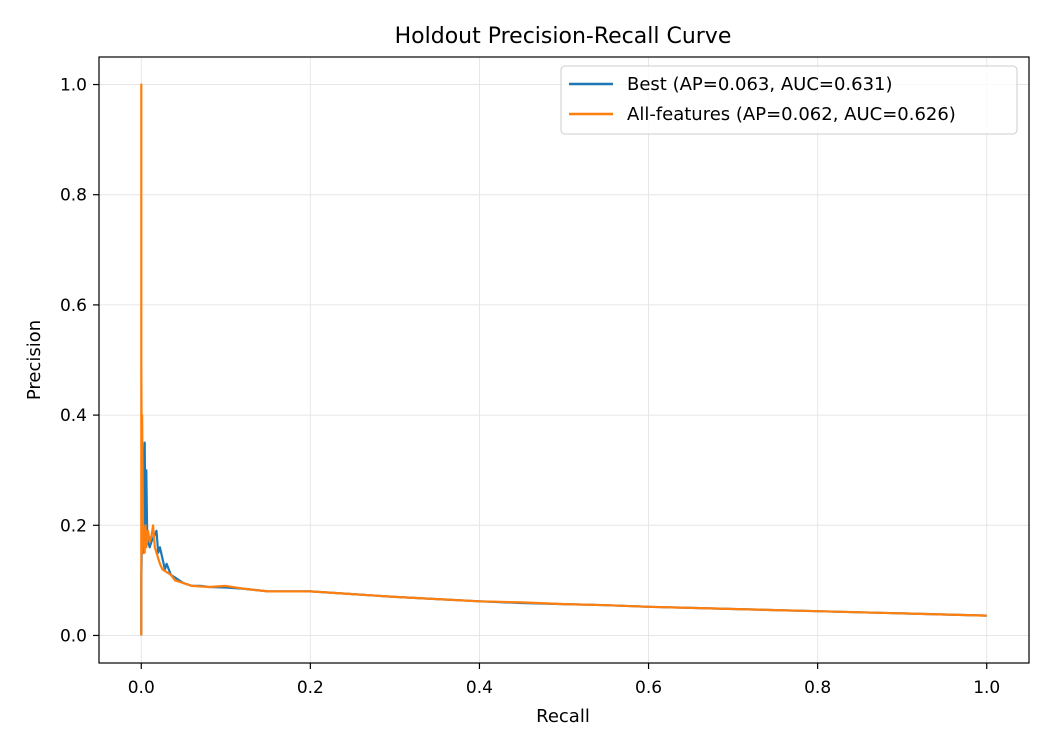 Image resolution: width=1050 pixels, height=750 pixels. I want to click on x-tick-label: 0.0, so click(141, 688).